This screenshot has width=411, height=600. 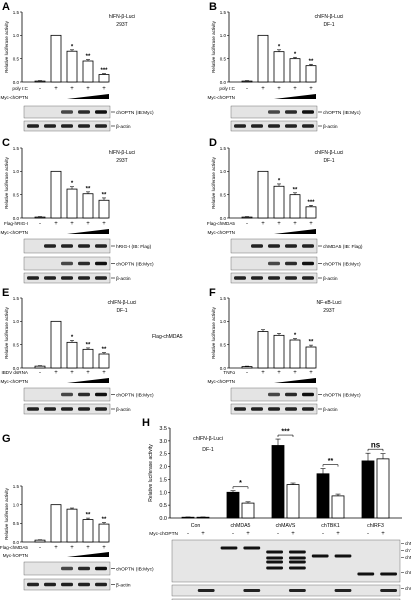 I want to click on y-tick-label: 3.5, so click(x=163, y=429).